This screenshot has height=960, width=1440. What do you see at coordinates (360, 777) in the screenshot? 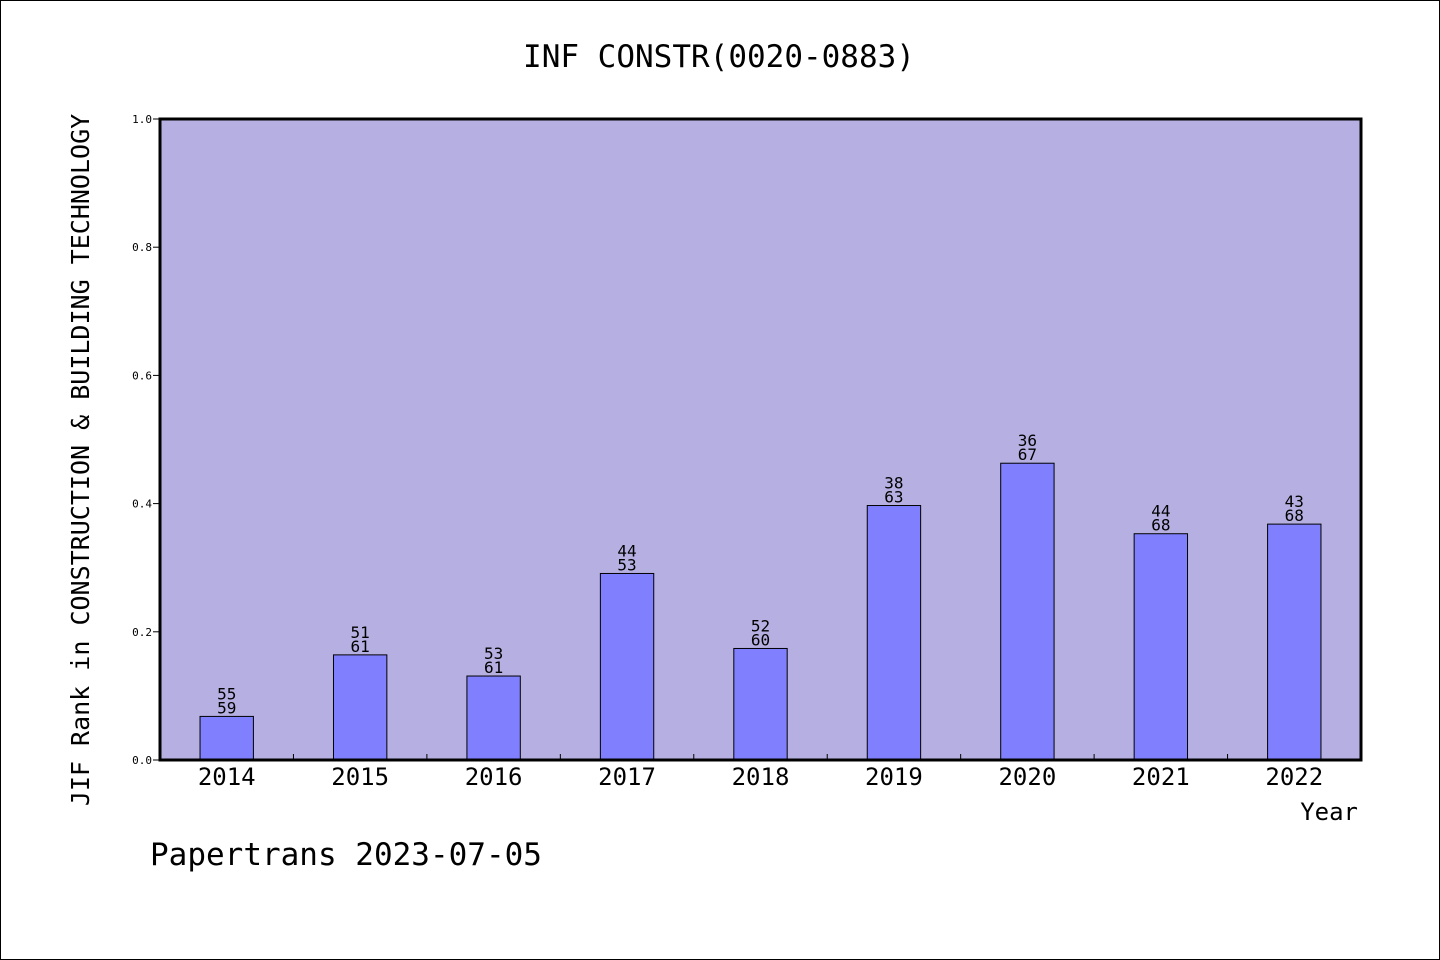
I see `x-tick-label: 2015` at bounding box center [360, 777].